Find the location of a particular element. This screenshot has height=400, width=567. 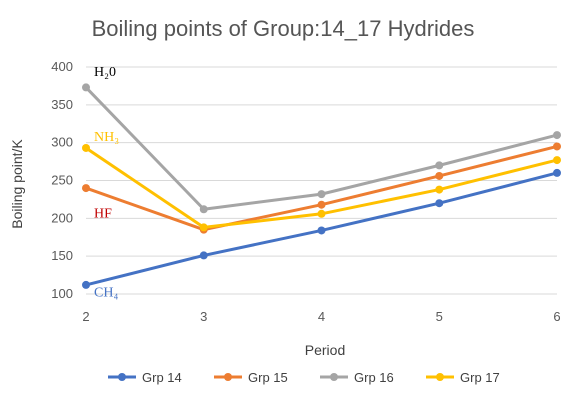

x-tick-labels: 2 3 4 5 6 is located at coordinates (321, 316).